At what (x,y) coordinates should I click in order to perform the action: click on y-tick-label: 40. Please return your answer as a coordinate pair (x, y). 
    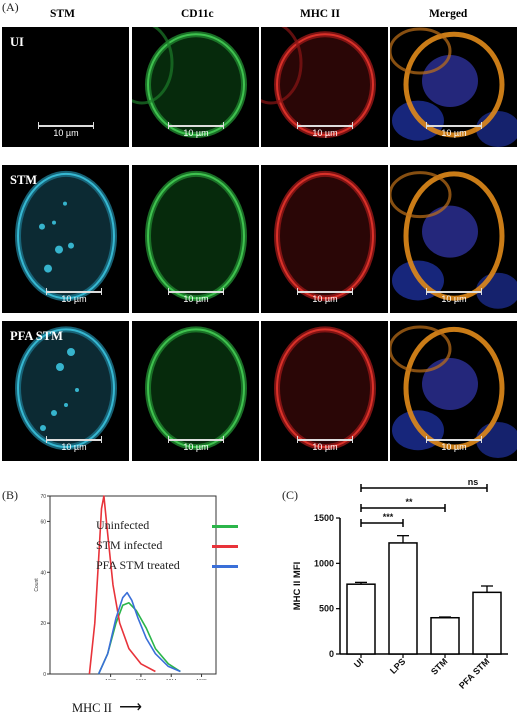
    Looking at the image, I should click on (43, 573).